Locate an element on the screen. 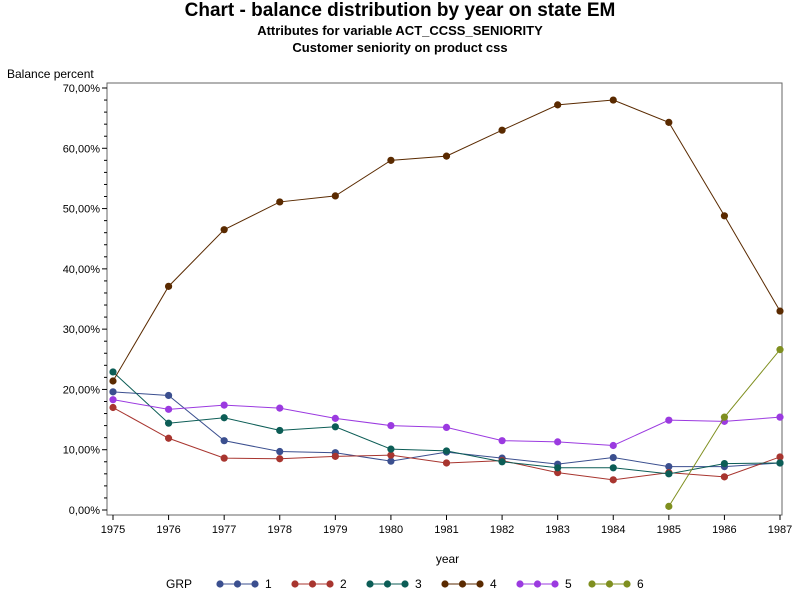 This screenshot has width=800, height=600. series-6-line is located at coordinates (724, 428).